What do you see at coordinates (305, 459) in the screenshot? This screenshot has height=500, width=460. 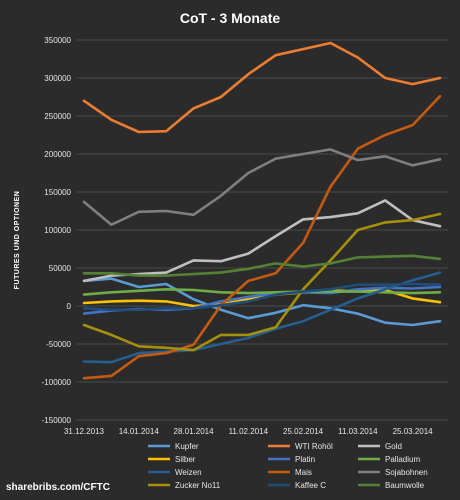 I see `legend-label: Platin` at bounding box center [305, 459].